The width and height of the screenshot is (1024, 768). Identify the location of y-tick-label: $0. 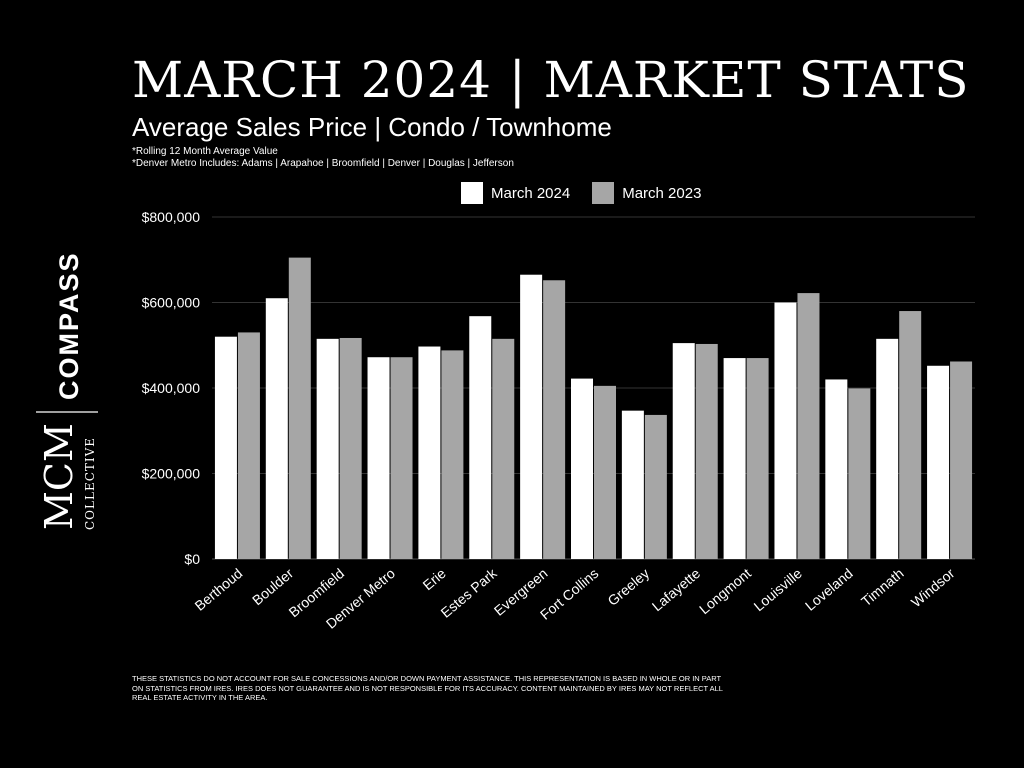
(192, 559).